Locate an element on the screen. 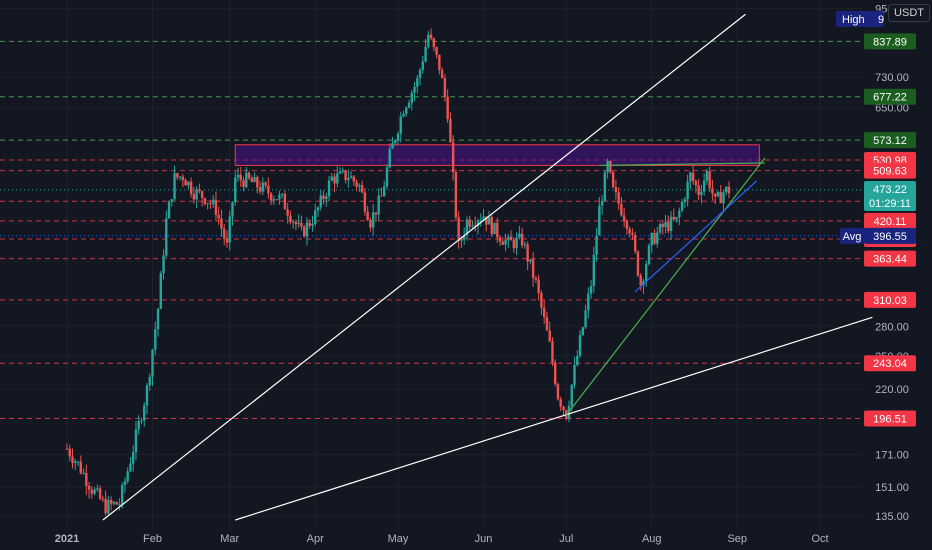 The height and width of the screenshot is (550, 932). avg-tag-value: 396.55 is located at coordinates (890, 237).